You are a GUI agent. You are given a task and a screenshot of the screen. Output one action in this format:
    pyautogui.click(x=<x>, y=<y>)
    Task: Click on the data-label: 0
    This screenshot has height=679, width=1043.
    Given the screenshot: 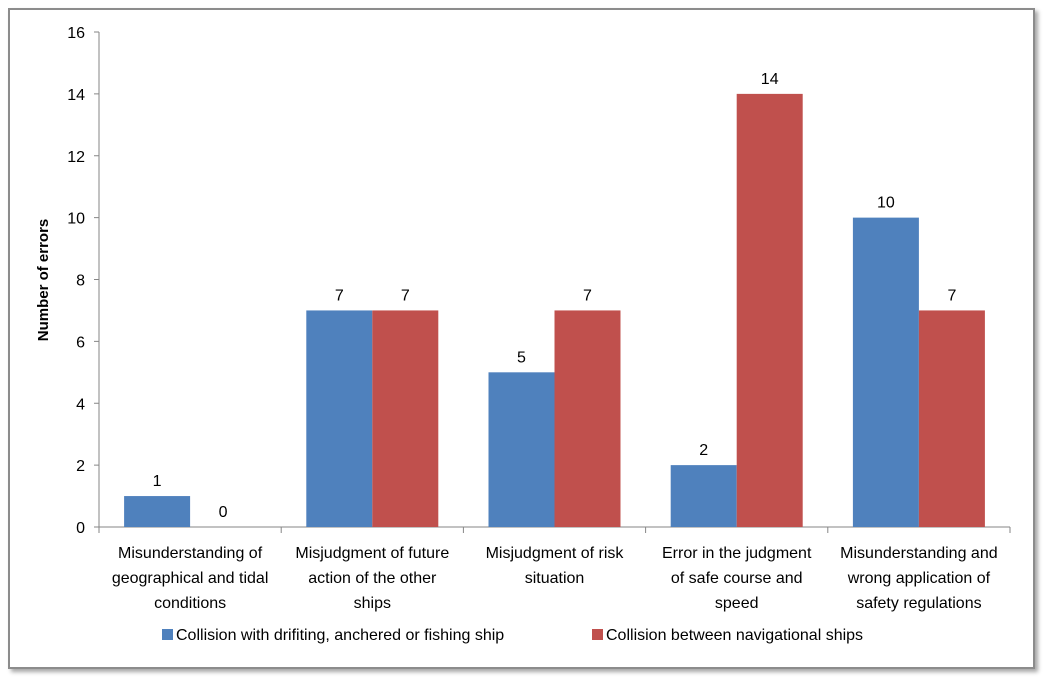 What is the action you would take?
    pyautogui.click(x=223, y=512)
    